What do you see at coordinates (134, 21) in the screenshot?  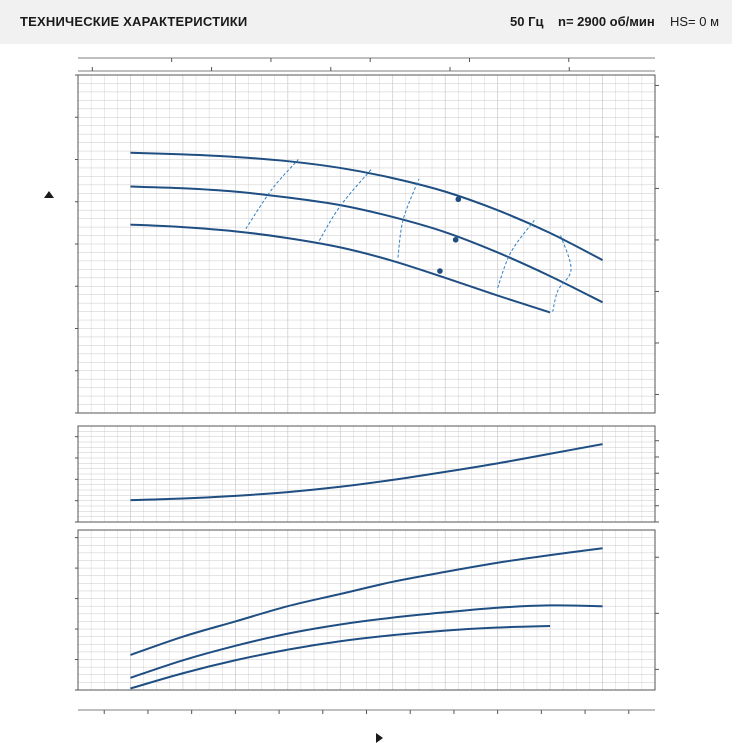 I see `page-title: ТЕХНИЧЕСКИЕ ХАРАКТЕРИСТИКИ` at bounding box center [134, 21].